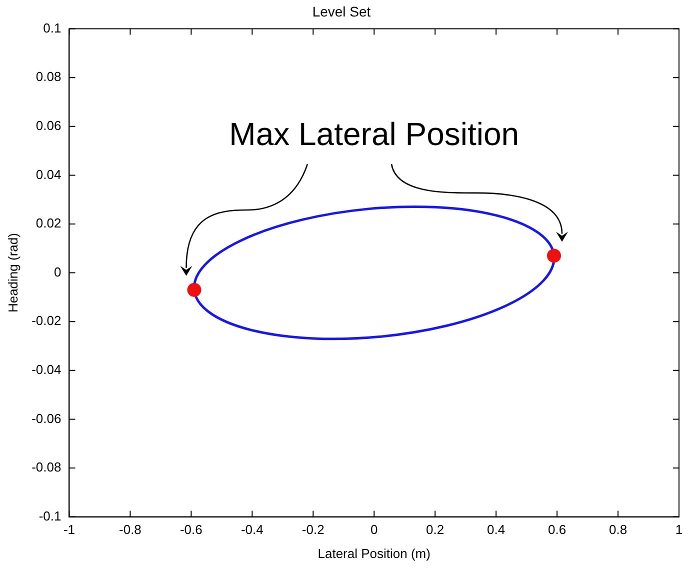  Describe the element at coordinates (47, 418) in the screenshot. I see `y-tick-label: -0.06` at that location.